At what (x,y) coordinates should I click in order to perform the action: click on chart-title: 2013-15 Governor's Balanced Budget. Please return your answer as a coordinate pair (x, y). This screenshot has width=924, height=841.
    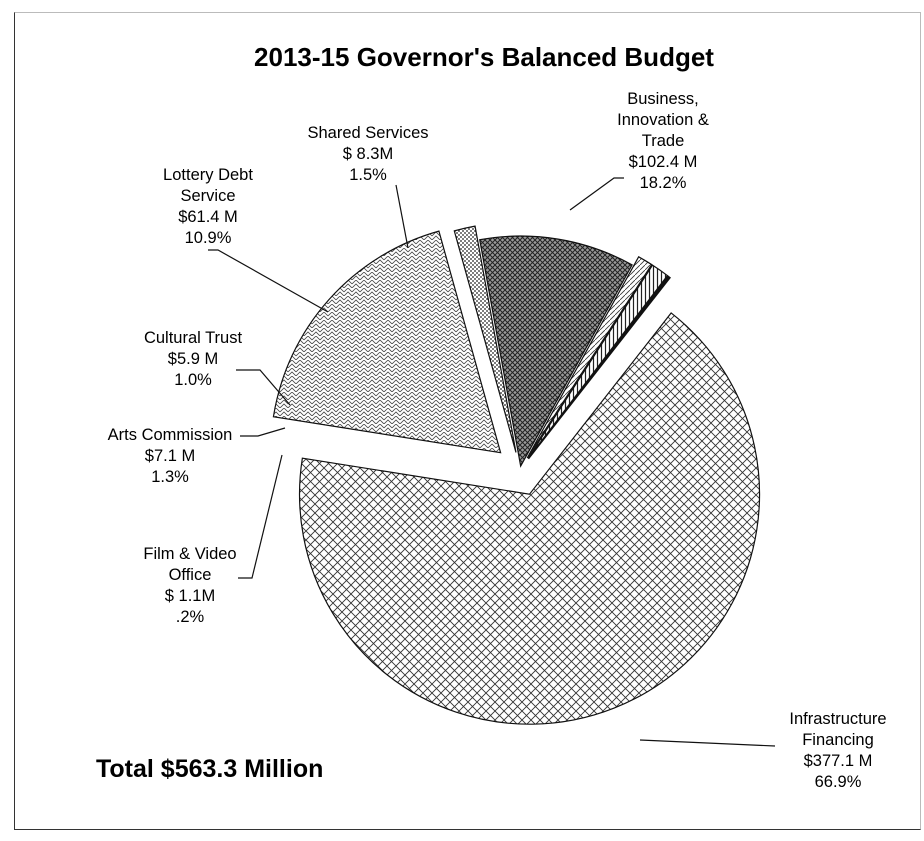
    Looking at the image, I should click on (484, 57).